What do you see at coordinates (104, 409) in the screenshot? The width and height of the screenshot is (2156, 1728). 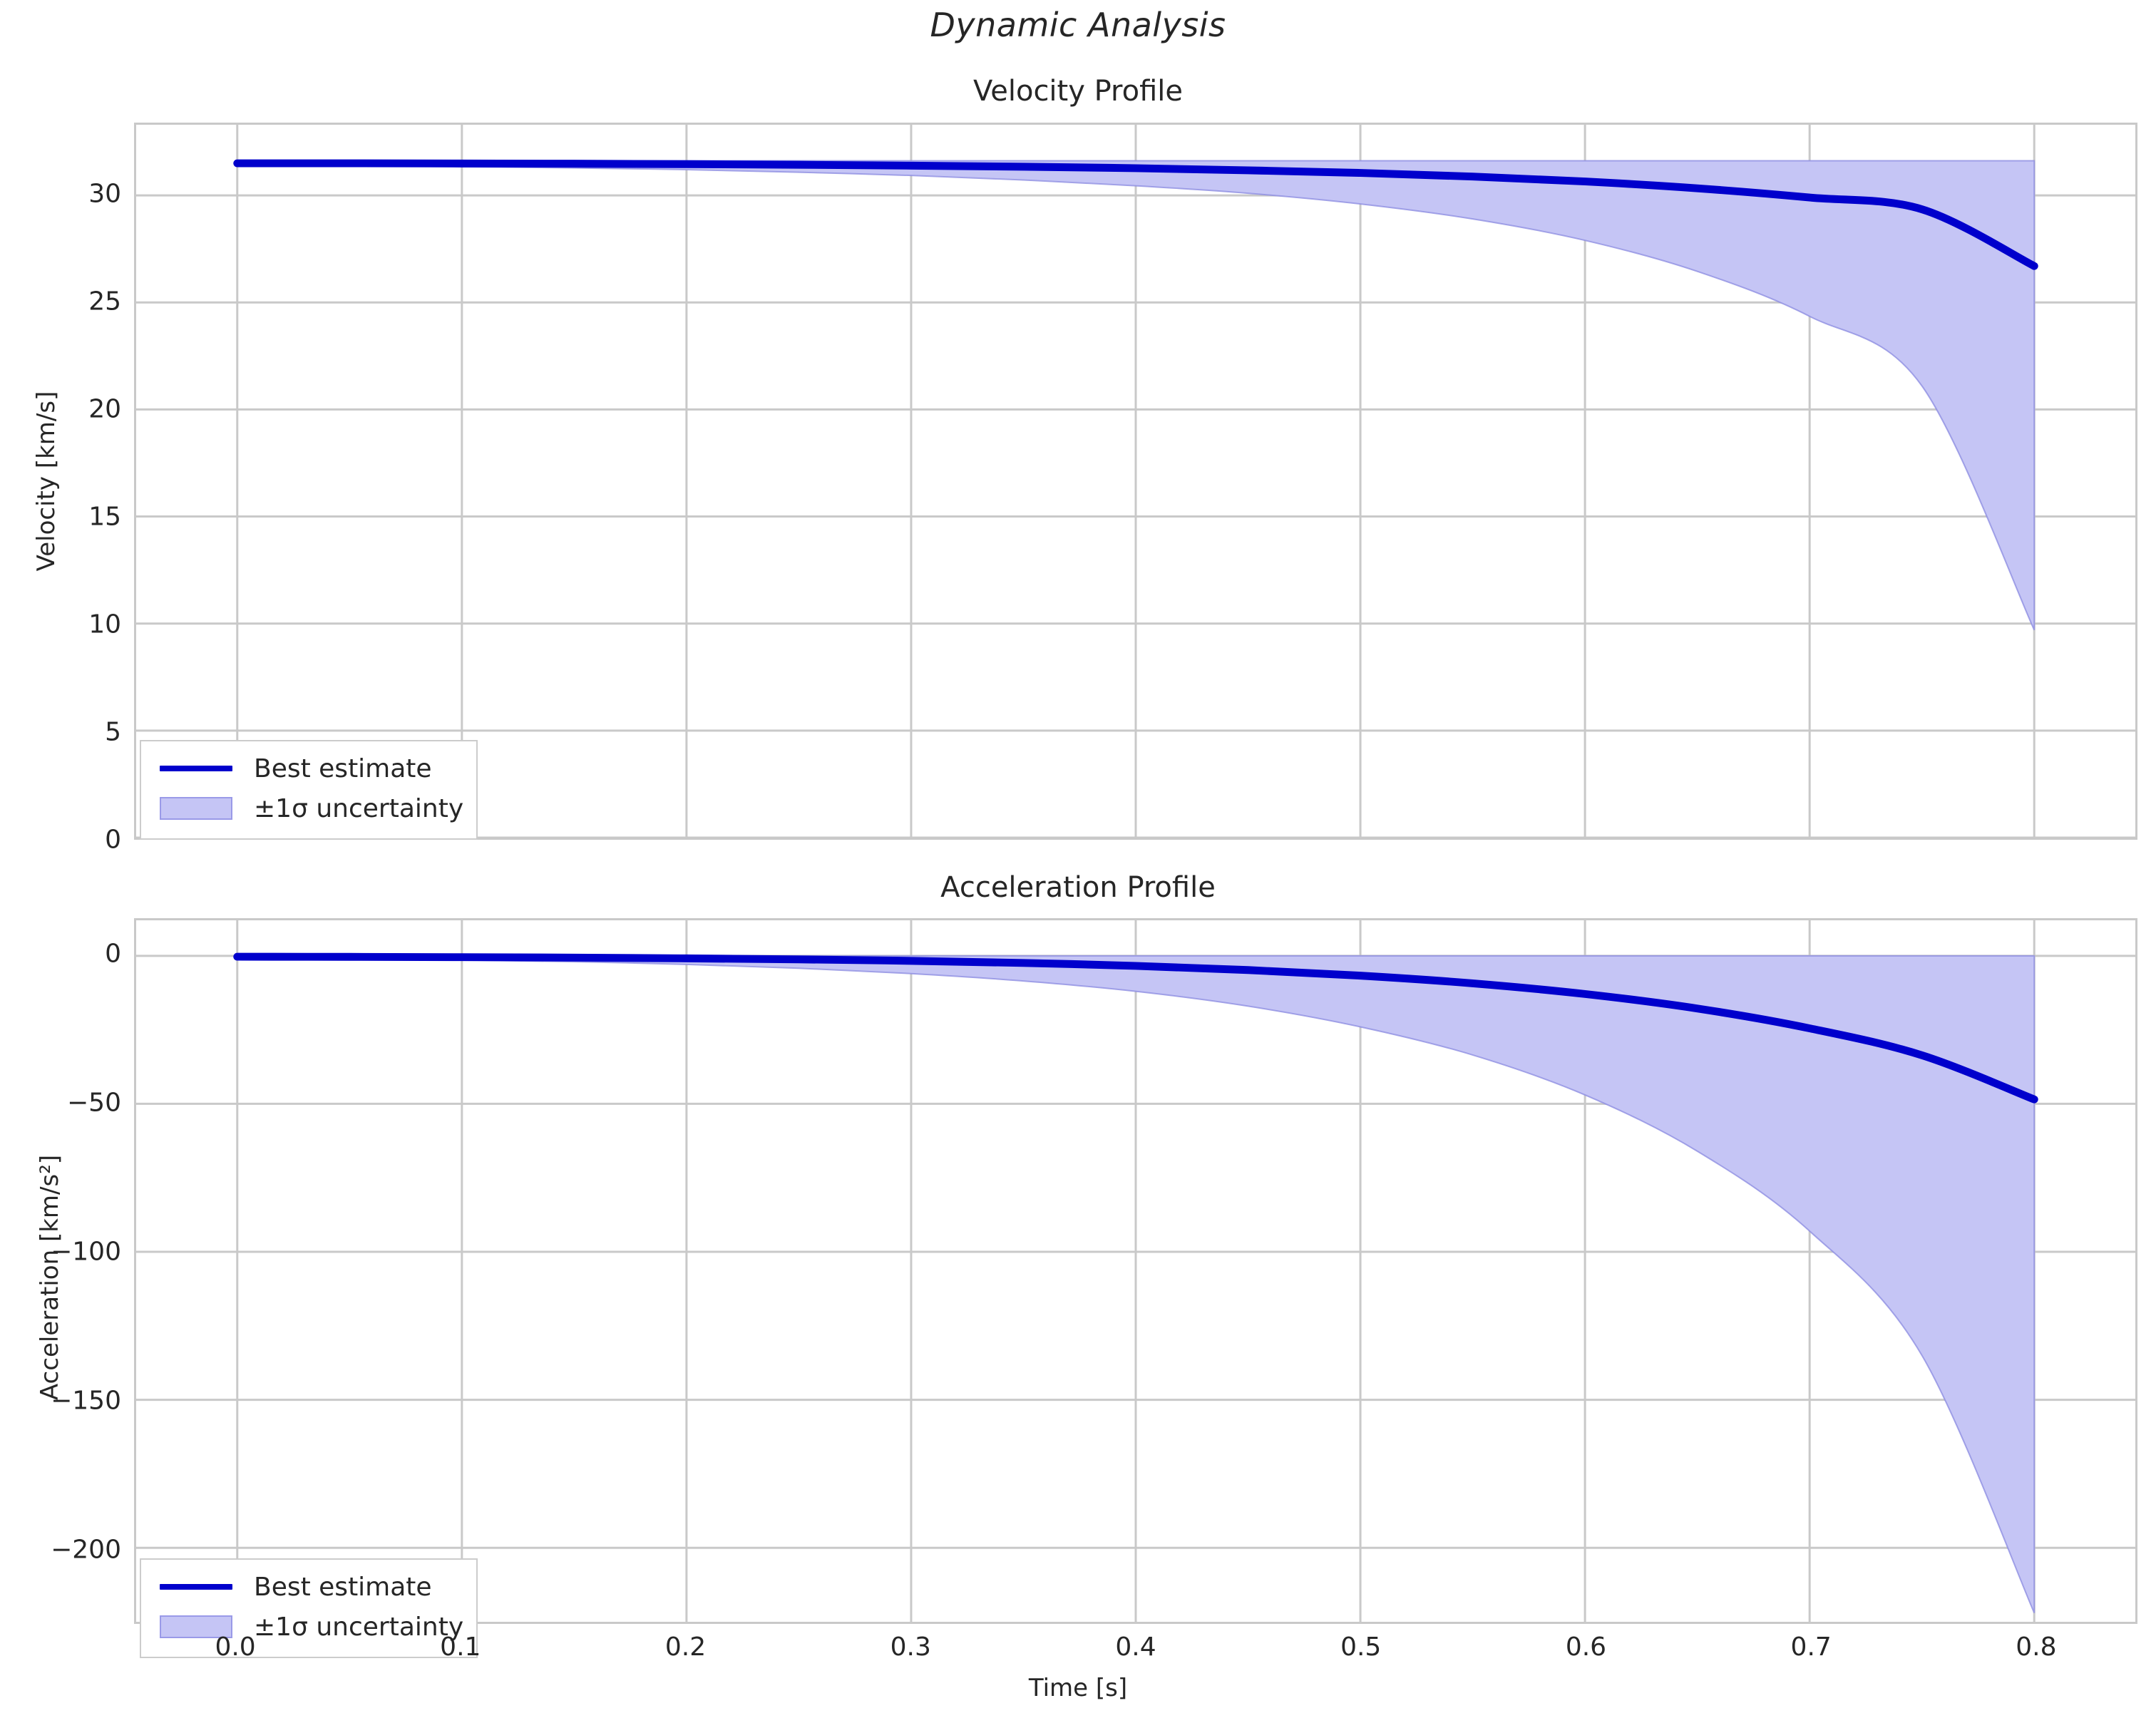 I see `ytick-label: 20` at bounding box center [104, 409].